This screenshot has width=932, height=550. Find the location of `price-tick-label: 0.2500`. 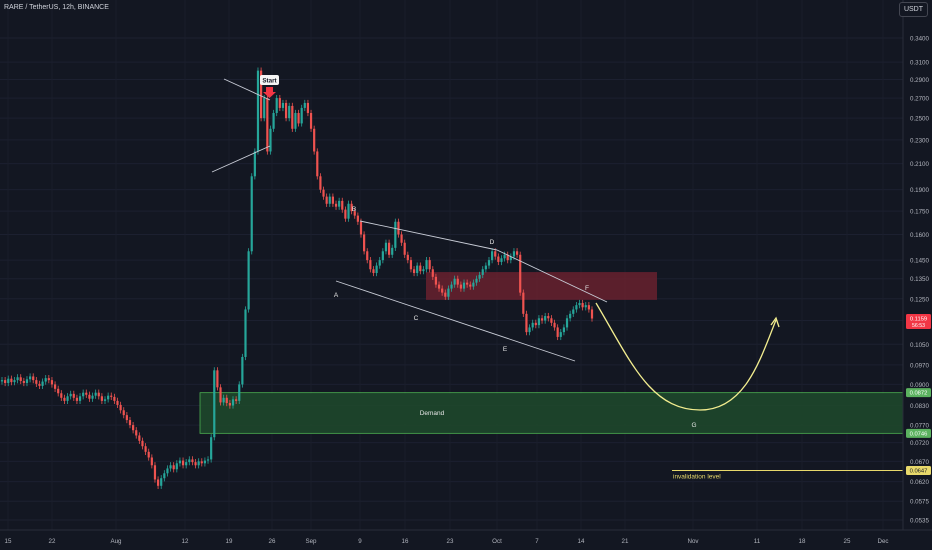

price-tick-label: 0.2500 is located at coordinates (919, 119).